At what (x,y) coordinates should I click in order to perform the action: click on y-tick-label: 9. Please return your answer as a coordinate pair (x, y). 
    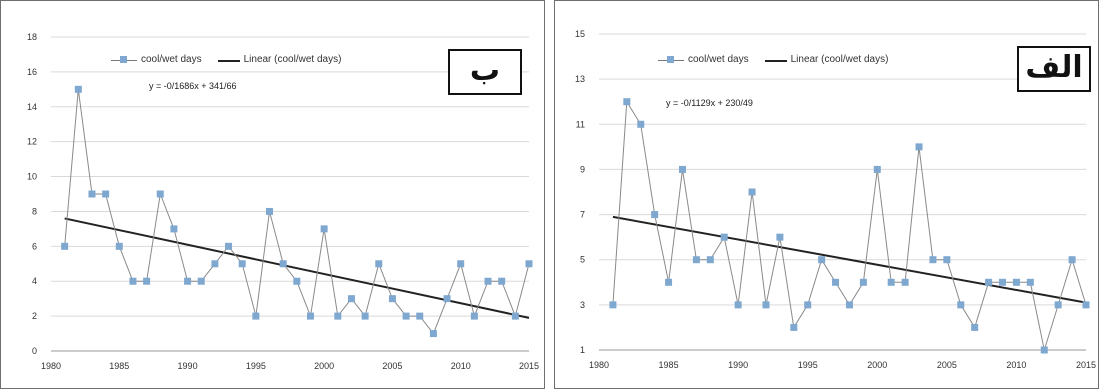
    Looking at the image, I should click on (582, 169).